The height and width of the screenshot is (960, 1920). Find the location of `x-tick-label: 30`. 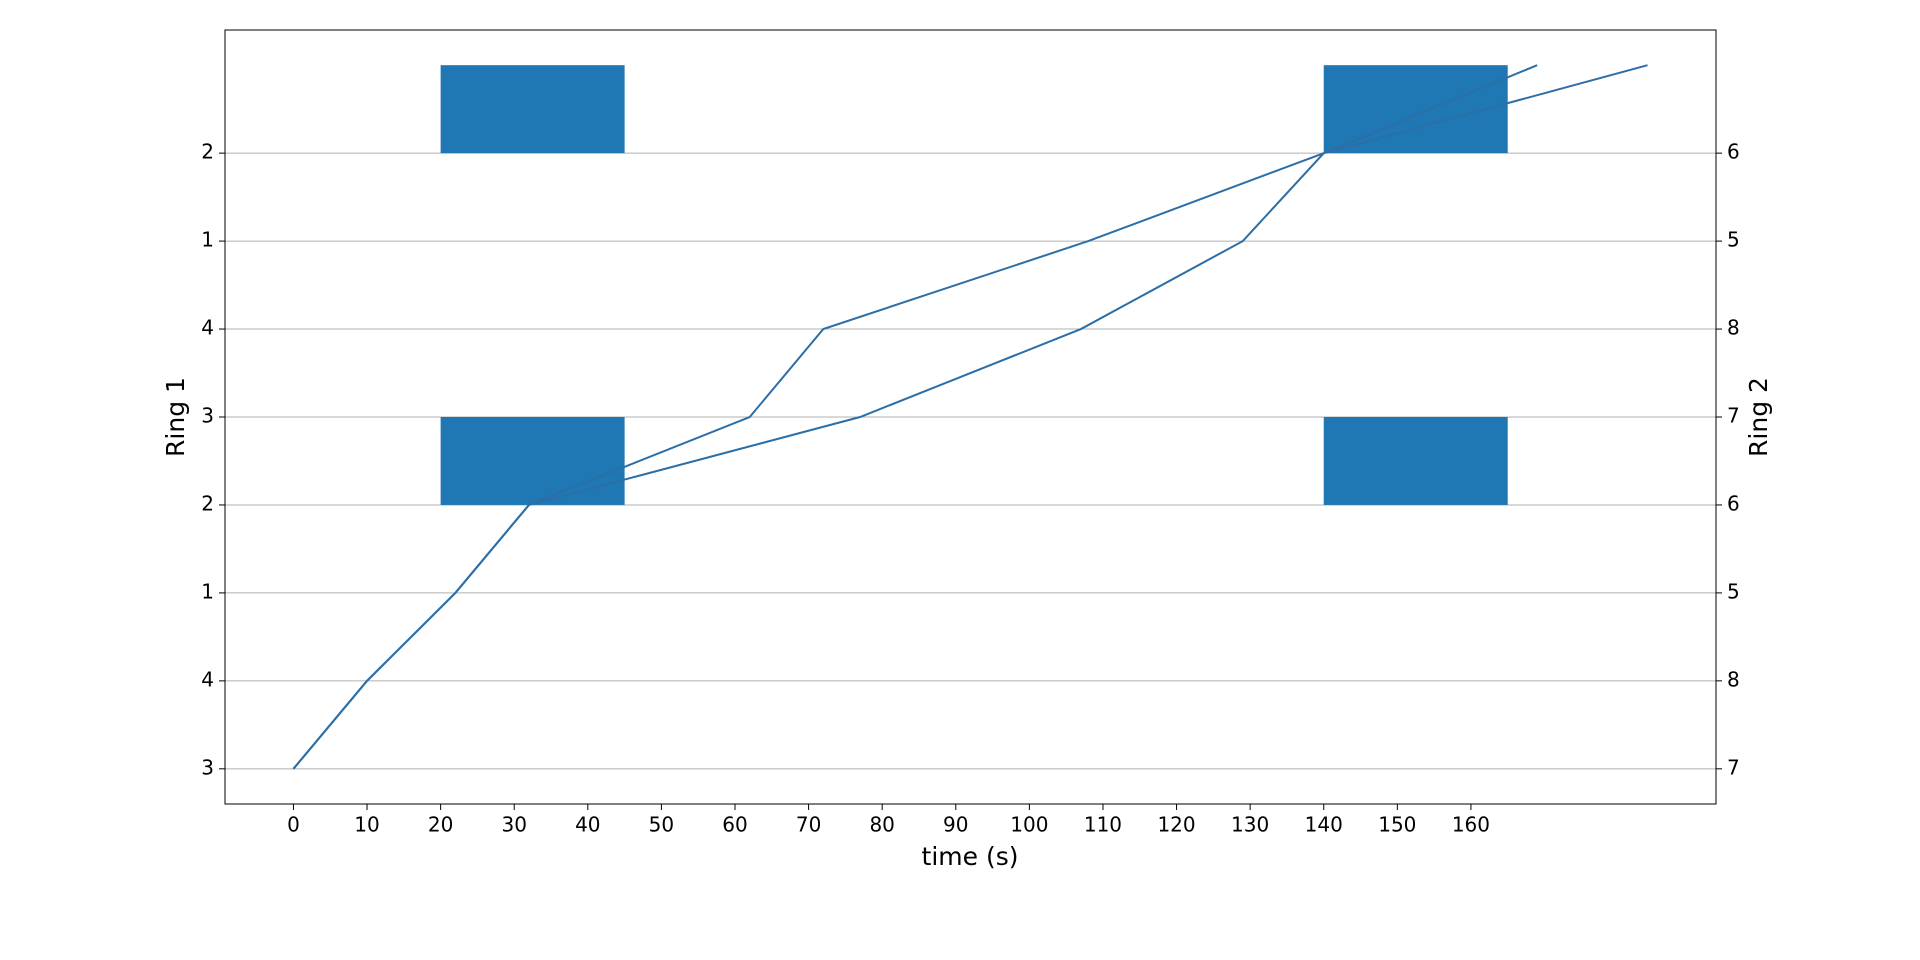

x-tick-label: 30 is located at coordinates (513, 825).